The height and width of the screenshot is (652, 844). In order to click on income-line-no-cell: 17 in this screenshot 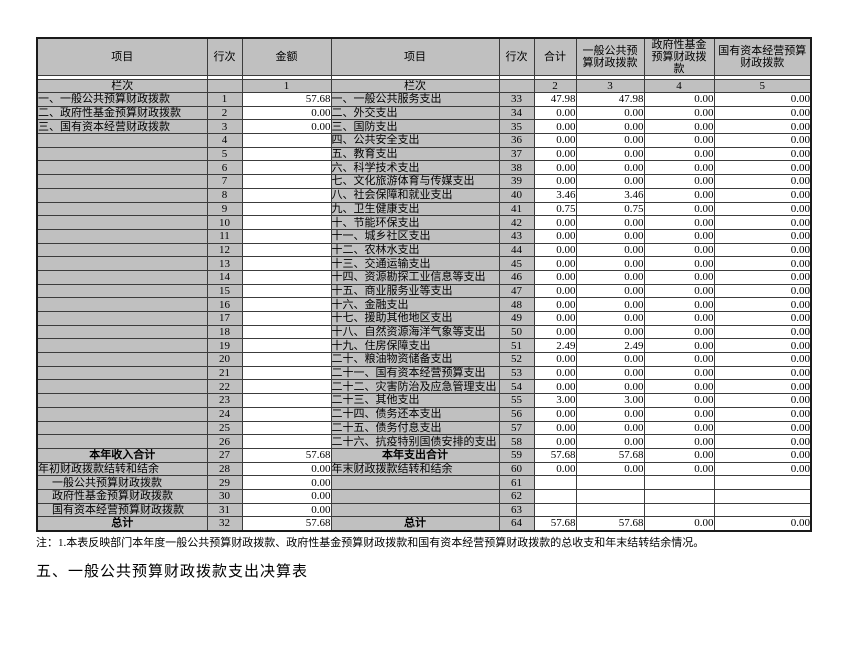, I will do `click(224, 318)`.